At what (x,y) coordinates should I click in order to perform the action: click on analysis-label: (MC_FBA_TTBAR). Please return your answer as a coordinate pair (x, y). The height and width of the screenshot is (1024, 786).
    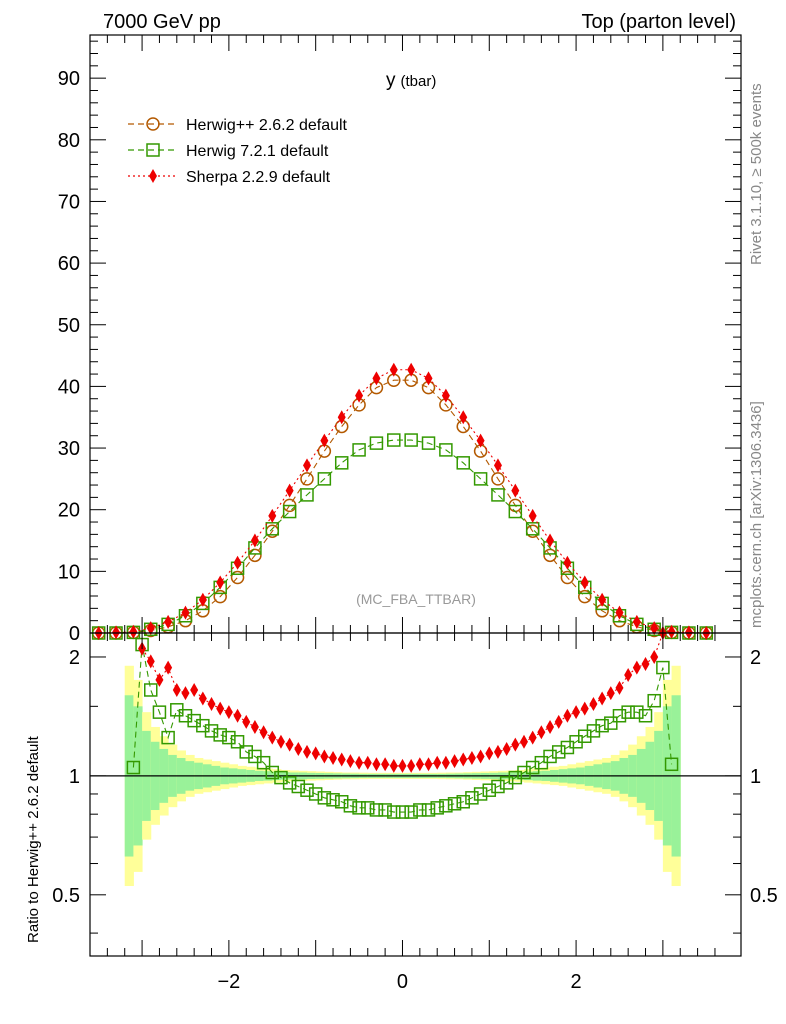
    Looking at the image, I should click on (416, 599).